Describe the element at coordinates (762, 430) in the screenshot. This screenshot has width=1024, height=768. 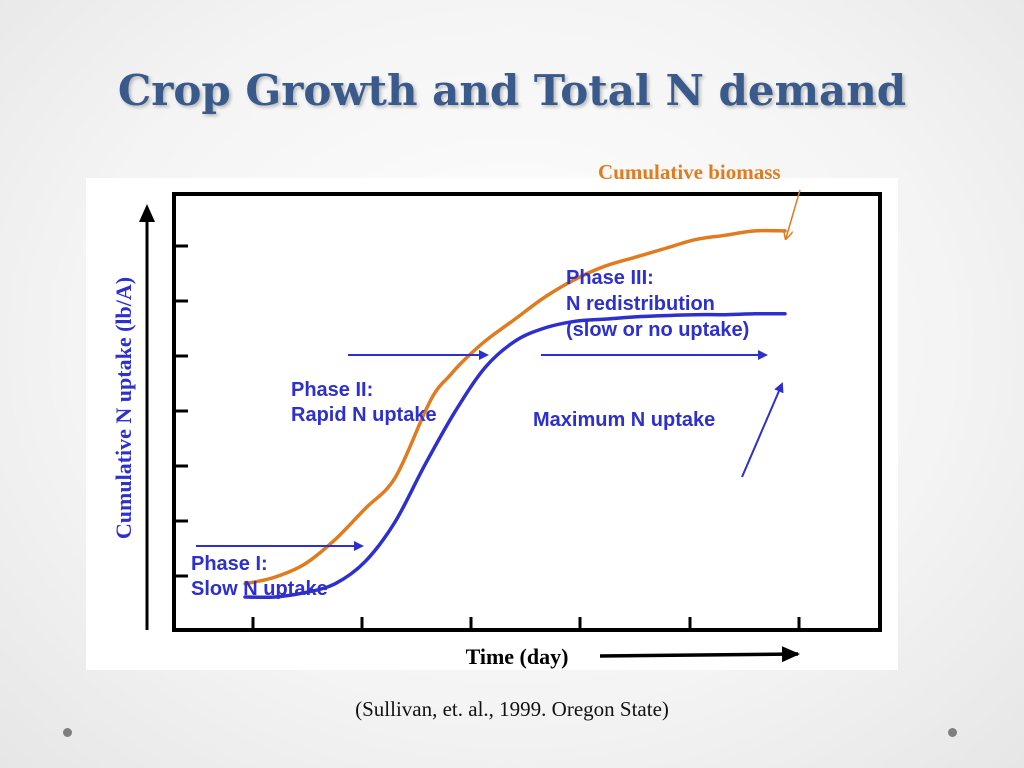
I see `max-uptake-arrow` at that location.